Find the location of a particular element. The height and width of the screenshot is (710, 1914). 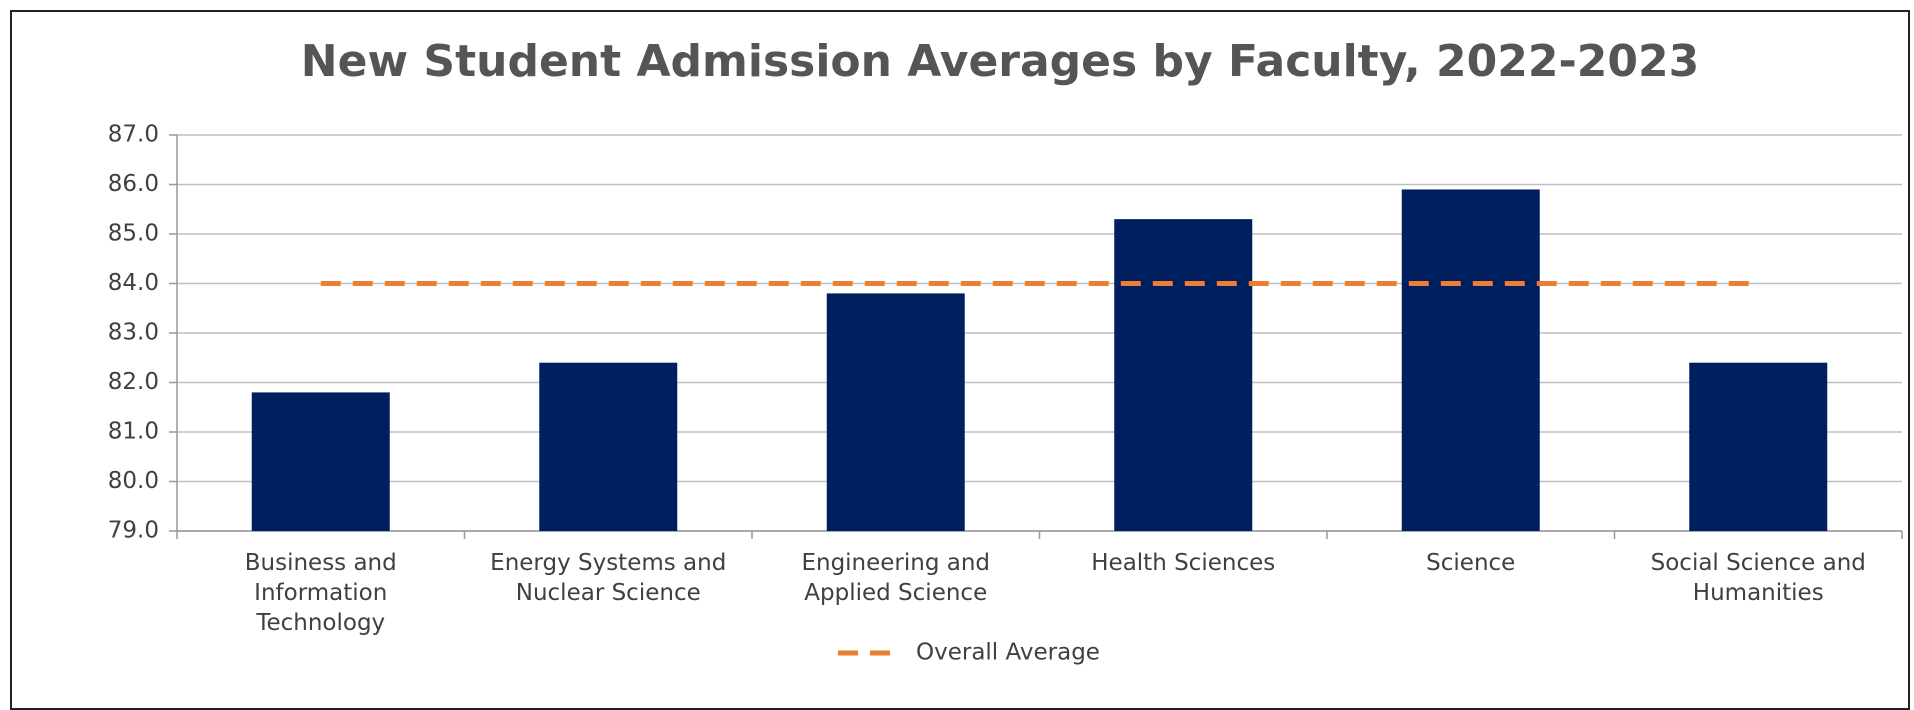

y-tick-label: 86.0 is located at coordinates (133, 184).